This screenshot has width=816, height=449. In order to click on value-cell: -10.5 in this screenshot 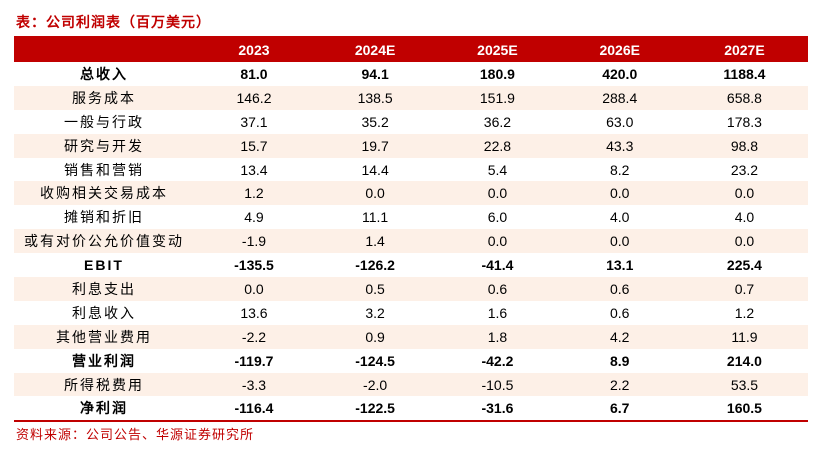, I will do `click(497, 384)`.